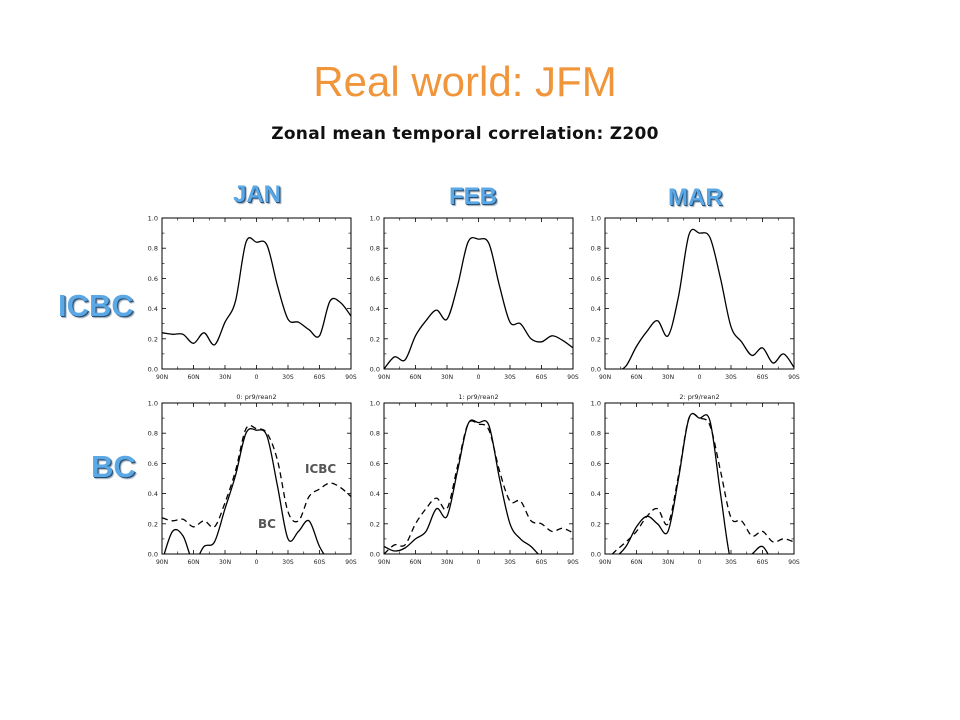 The width and height of the screenshot is (960, 720). I want to click on y-tick-label-icbc-jan: 0.4, so click(153, 309).